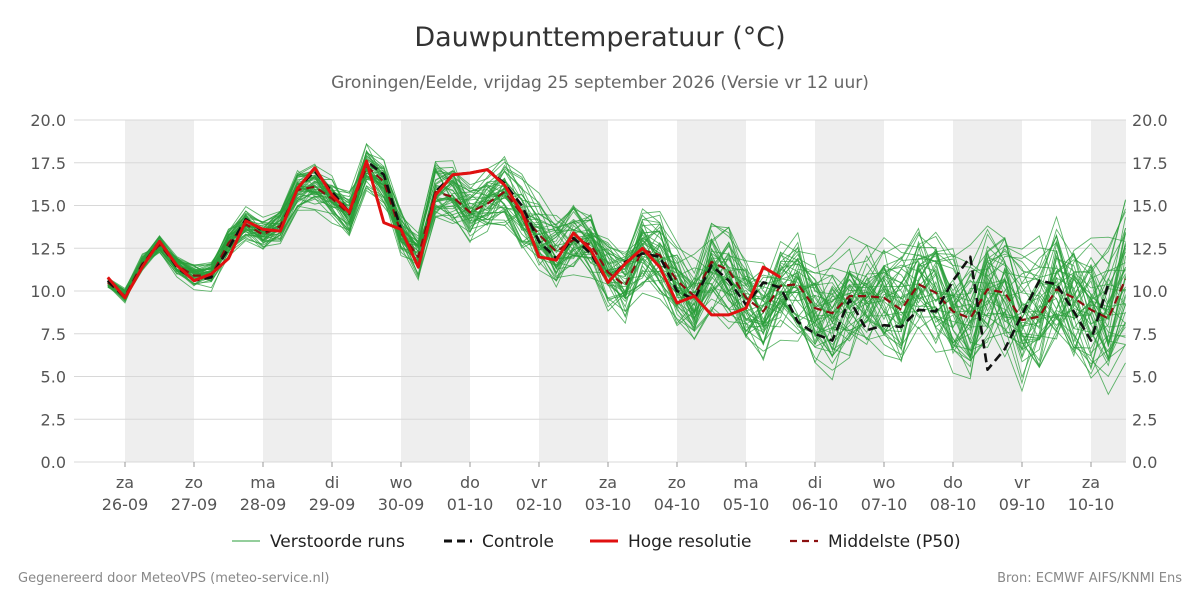 The image size is (1200, 600). What do you see at coordinates (263, 504) in the screenshot?
I see `x-tick-date: 28-09` at bounding box center [263, 504].